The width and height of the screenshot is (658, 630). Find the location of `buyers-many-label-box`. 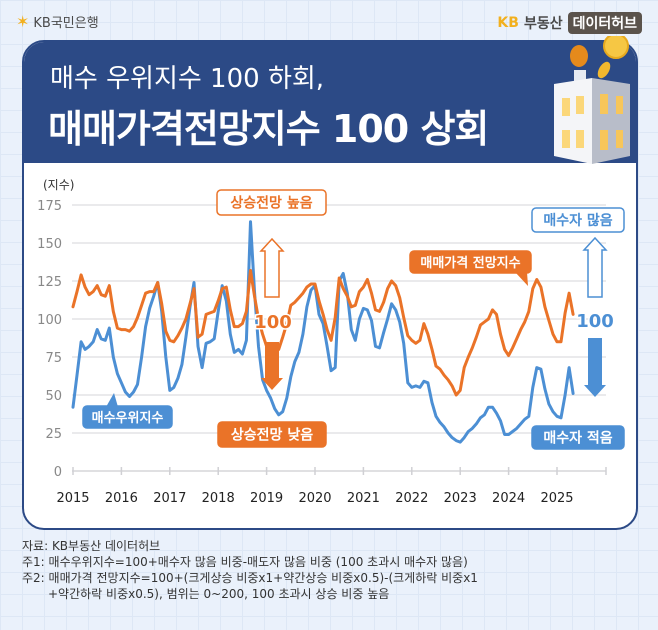

buyers-many-label-box is located at coordinates (578, 220).